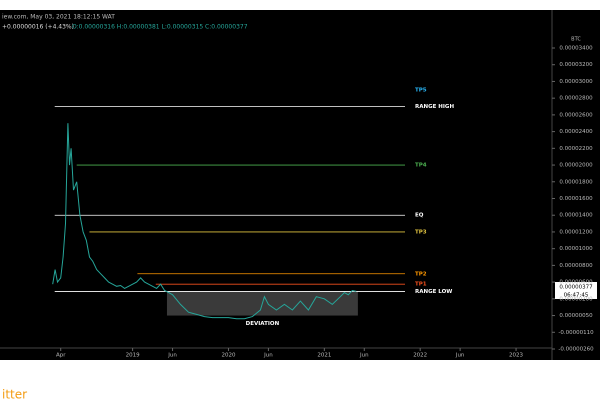 This screenshot has height=400, width=600. What do you see at coordinates (133, 356) in the screenshot?
I see `x-tick-label: 2019` at bounding box center [133, 356].